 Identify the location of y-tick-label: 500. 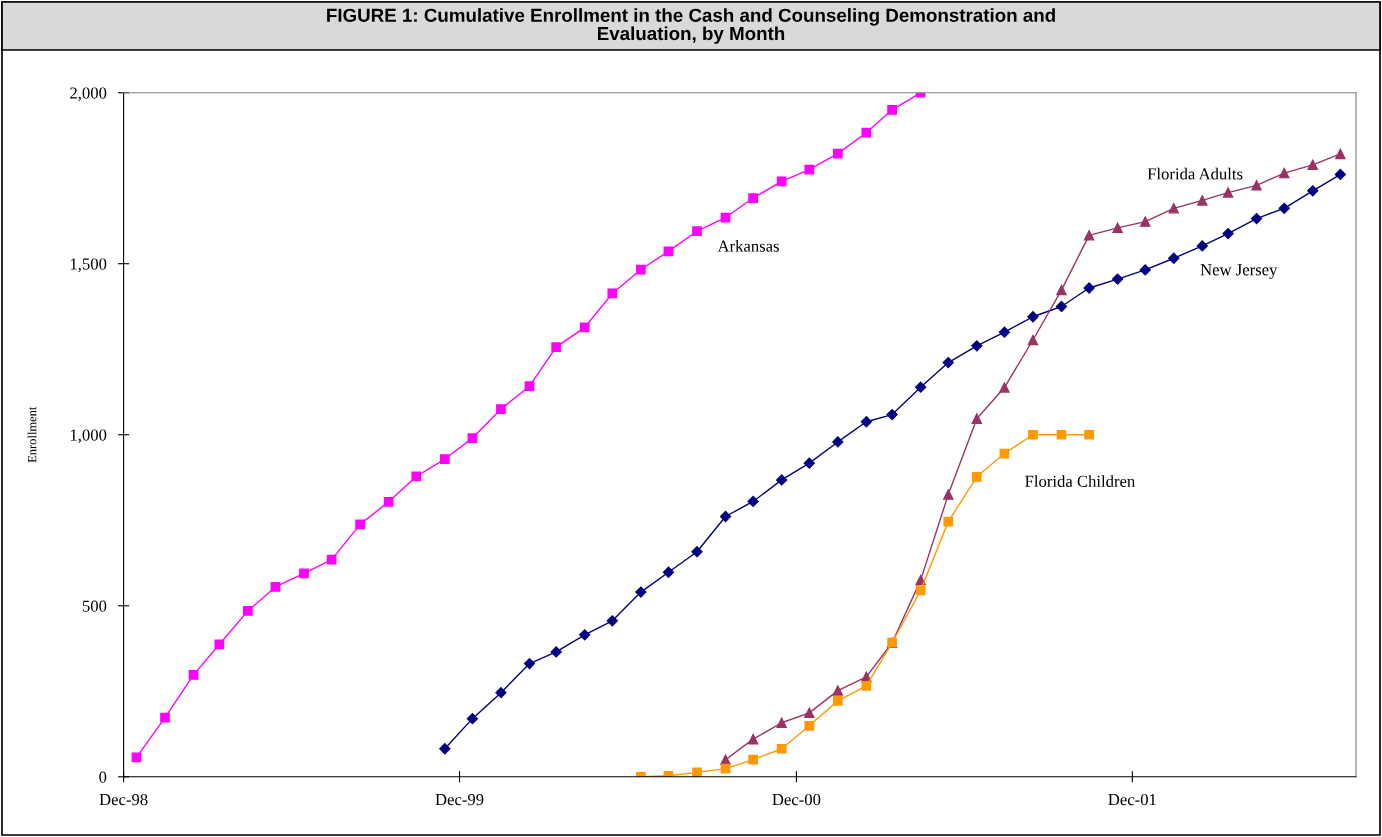
(94, 606).